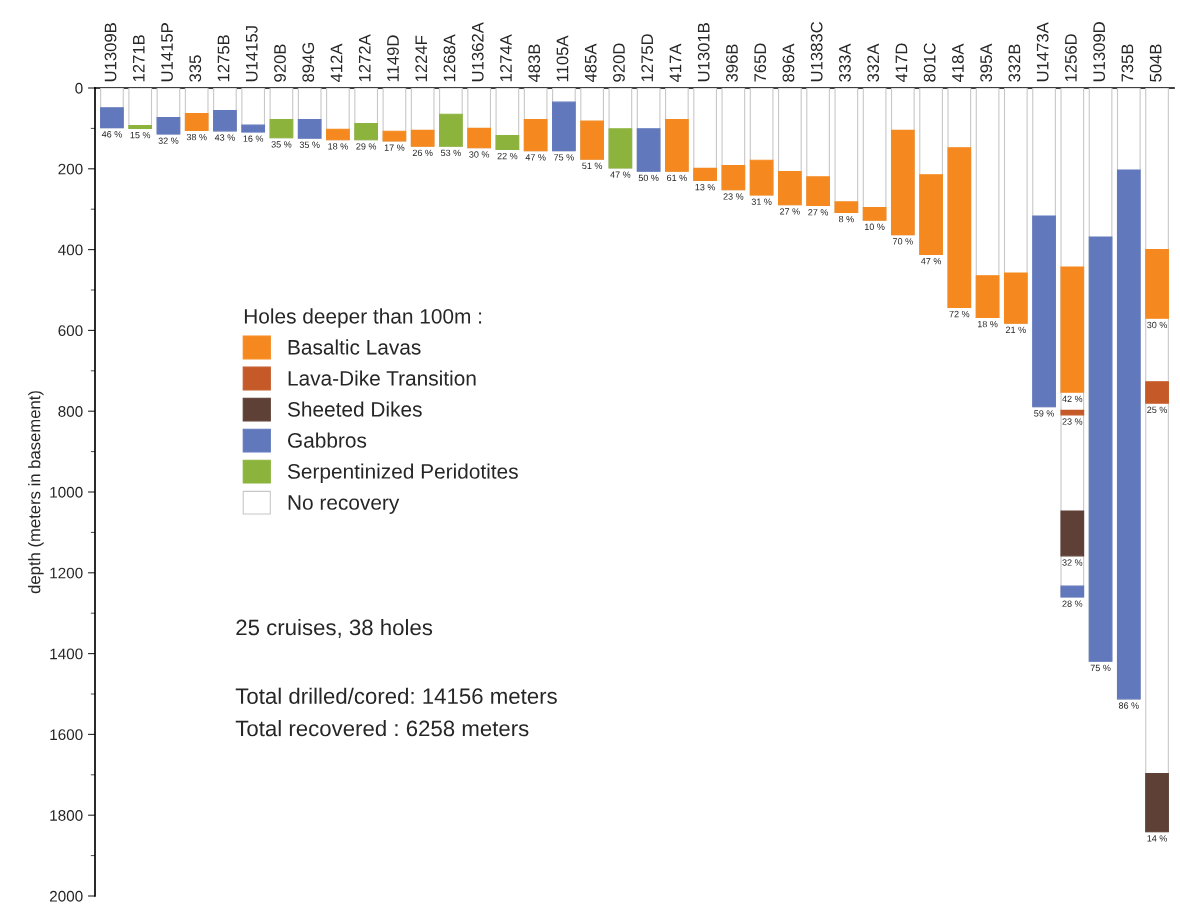  Describe the element at coordinates (1044, 413) in the screenshot. I see `annotation: 59 %` at that location.